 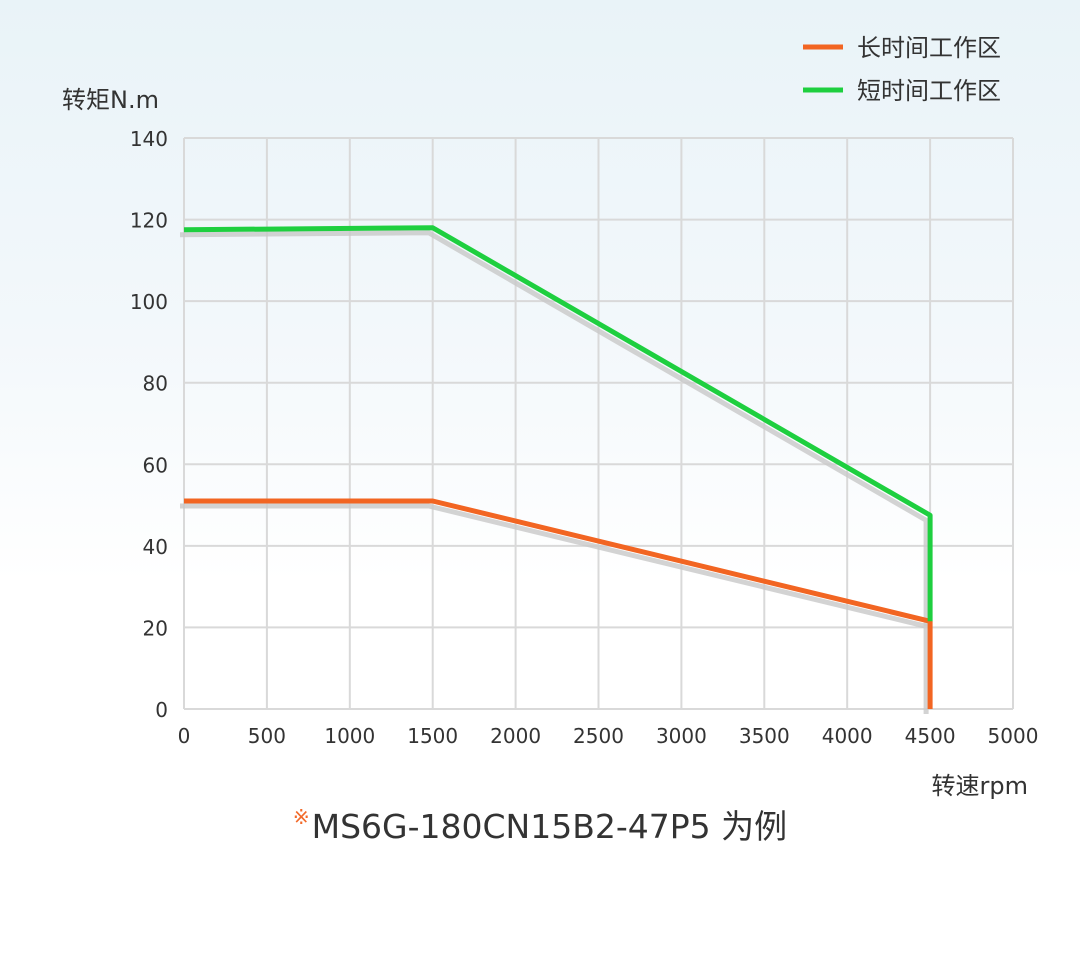 I want to click on y-tick-label: 120, so click(x=149, y=221).